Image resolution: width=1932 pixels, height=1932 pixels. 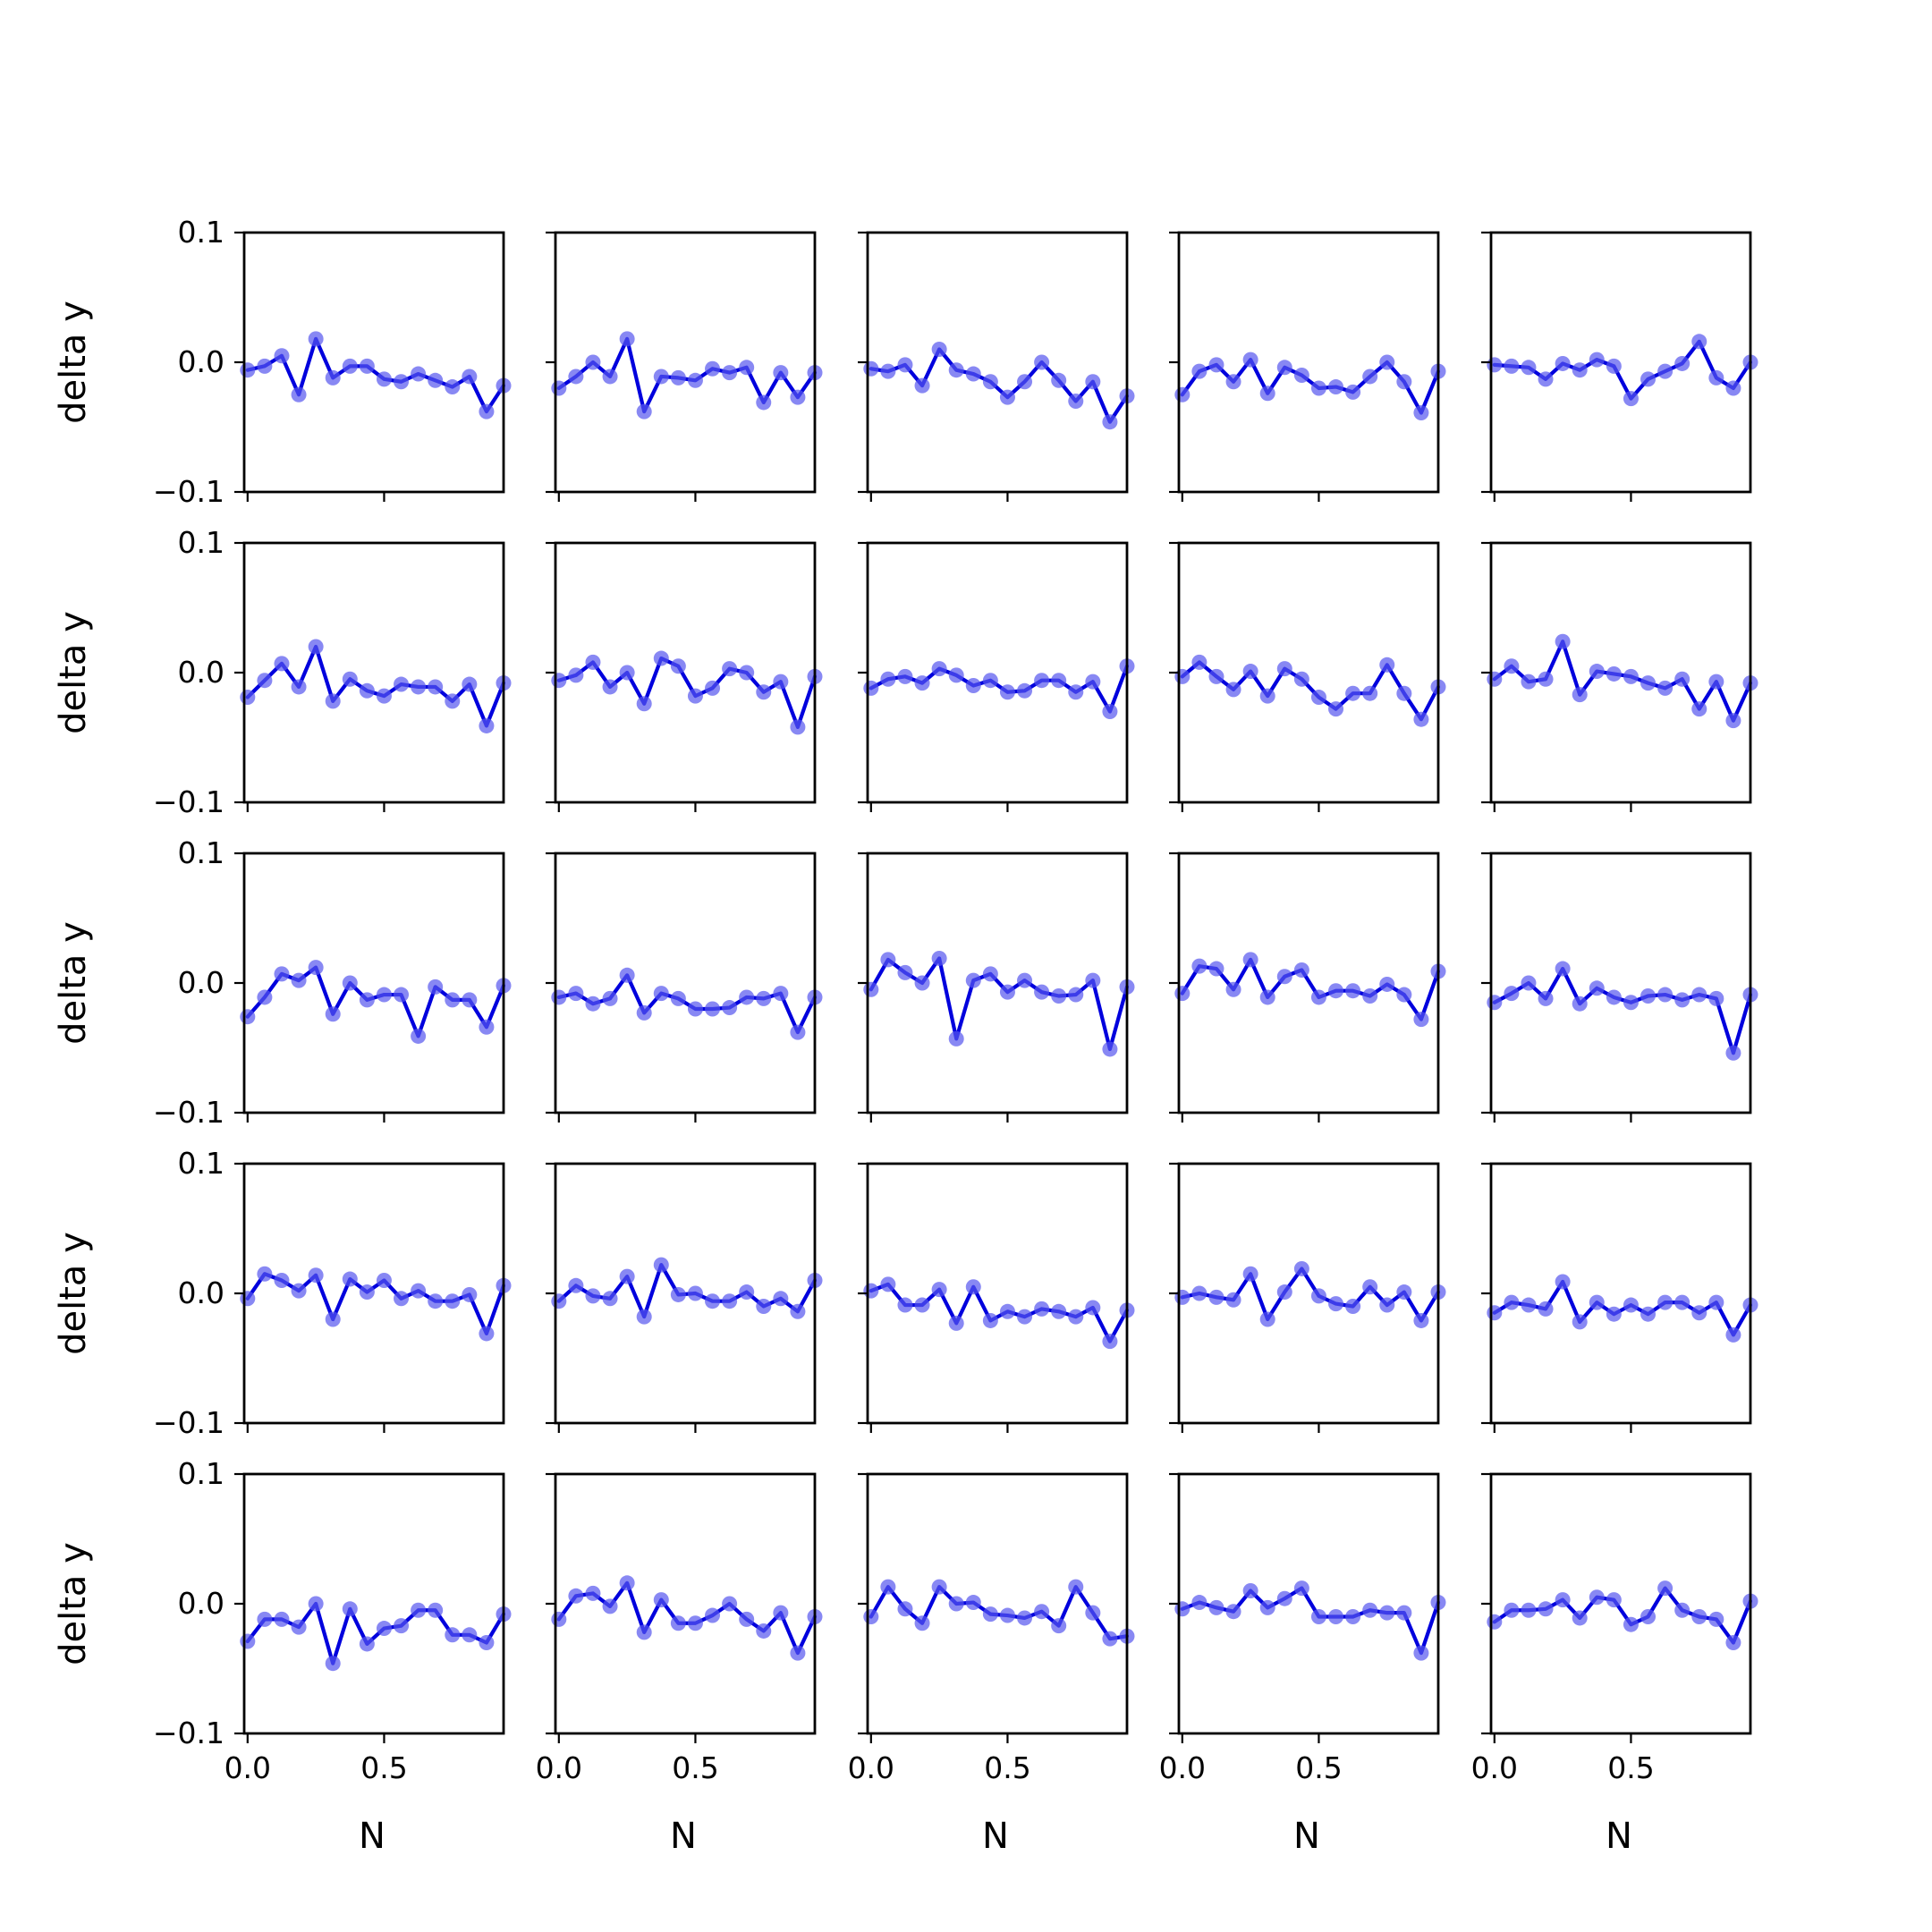 What do you see at coordinates (73, 1603) in the screenshot?
I see `y-axis-label: delta y` at bounding box center [73, 1603].